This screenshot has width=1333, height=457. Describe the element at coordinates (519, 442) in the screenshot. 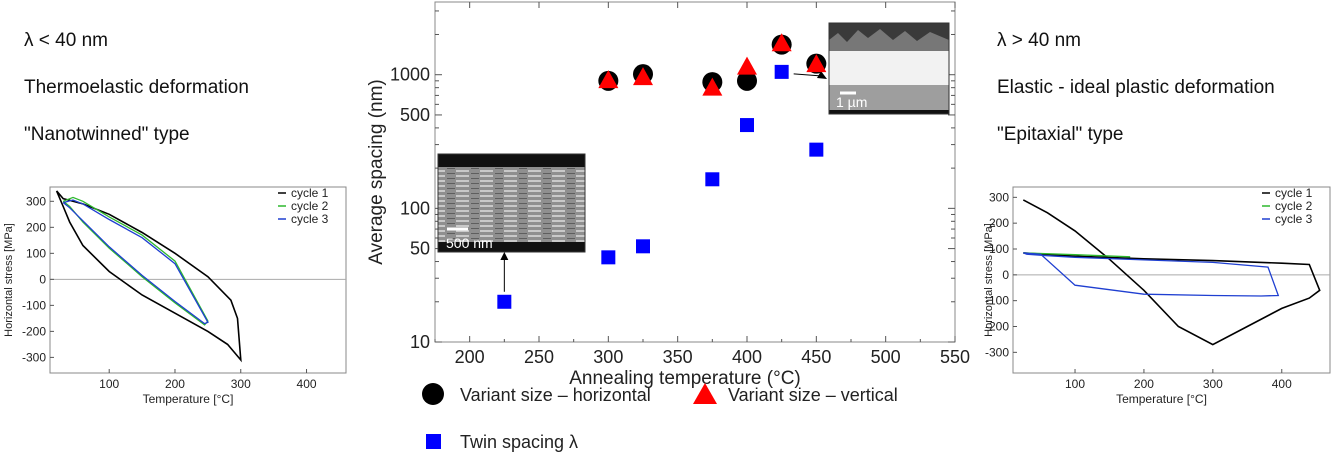

I see `legend-twin-spacing-label: Twin spacing λ` at that location.